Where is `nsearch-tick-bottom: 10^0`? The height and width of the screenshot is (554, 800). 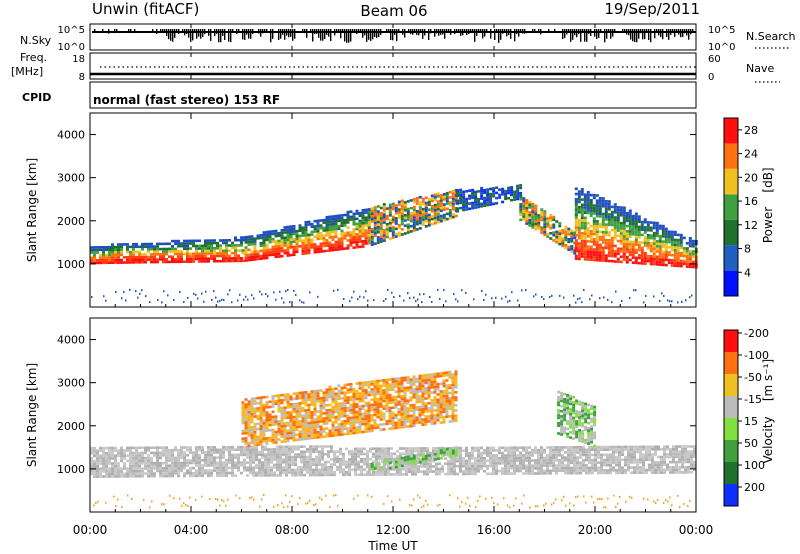 nsearch-tick-bottom: 10^0 is located at coordinates (721, 47).